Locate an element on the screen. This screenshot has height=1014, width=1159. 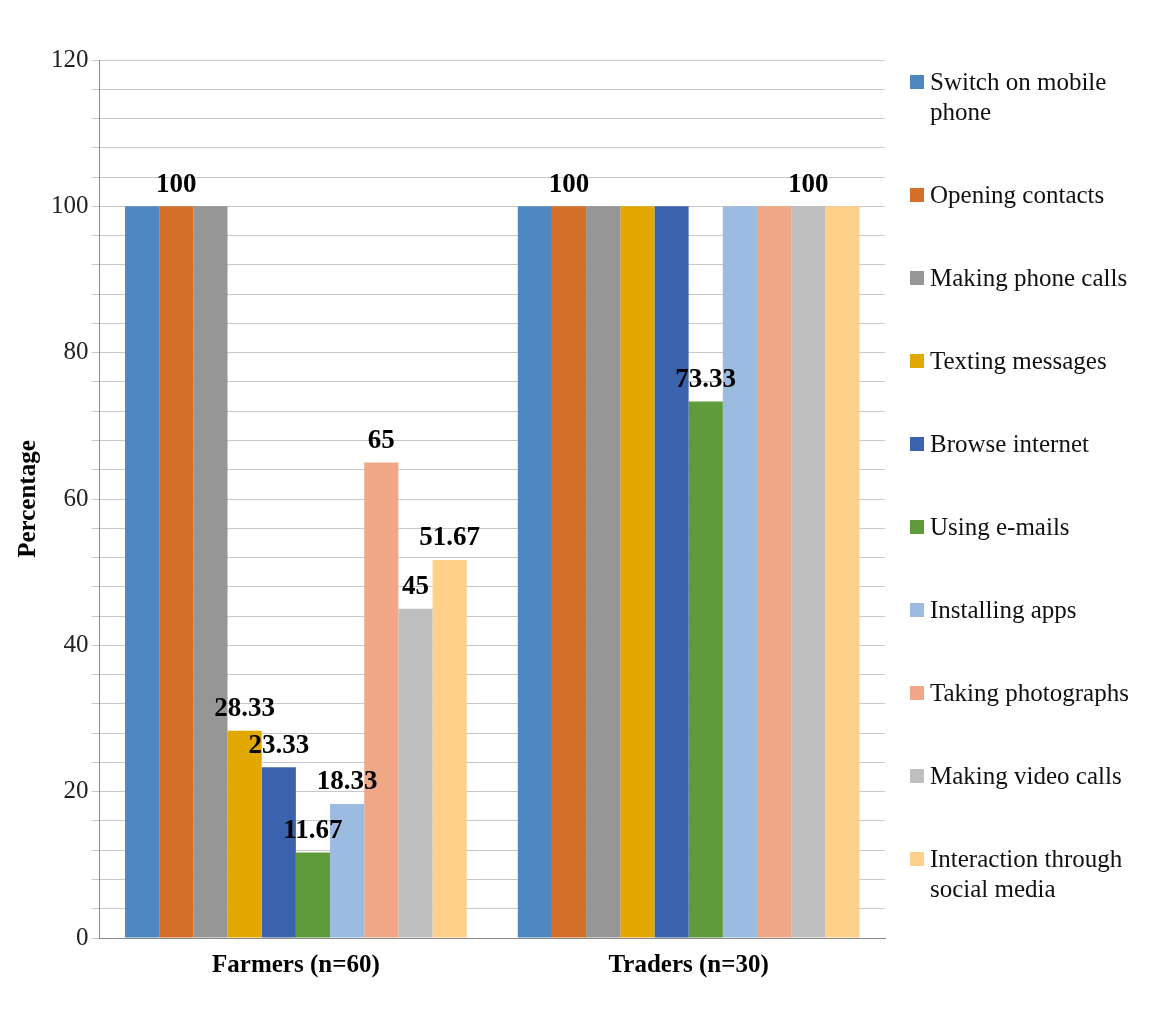
data-label: 65 is located at coordinates (381, 438).